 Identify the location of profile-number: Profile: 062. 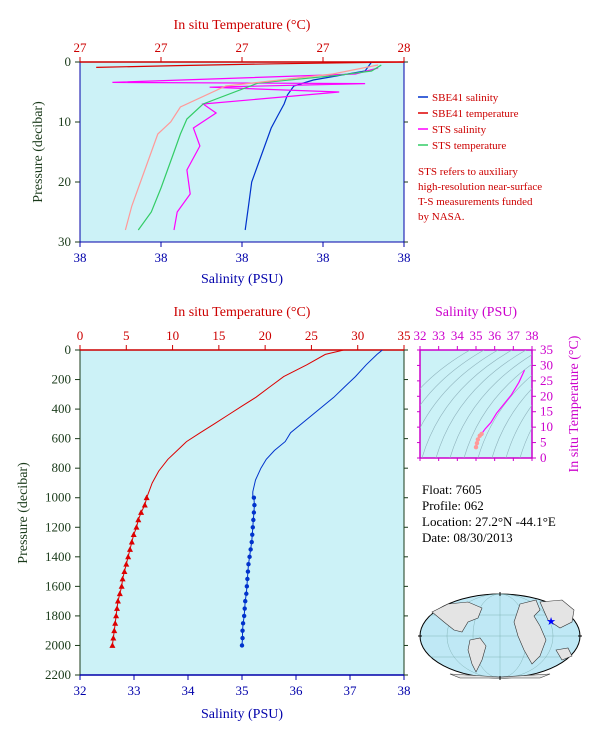
(453, 505).